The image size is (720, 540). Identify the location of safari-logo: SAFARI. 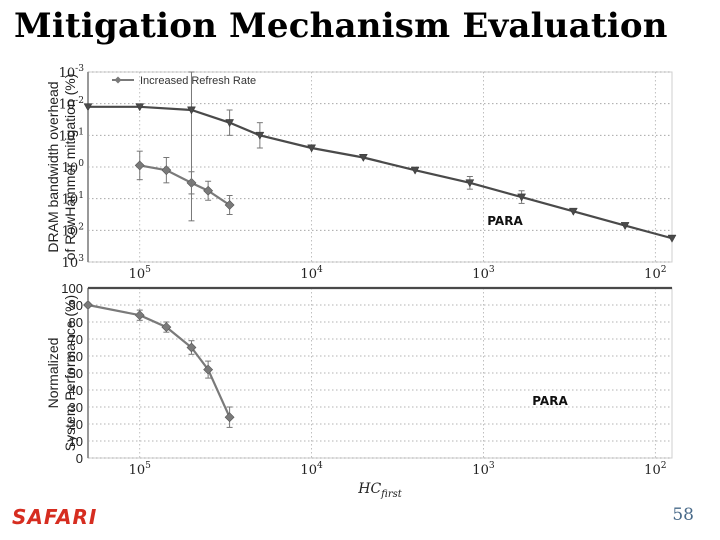
(55, 517).